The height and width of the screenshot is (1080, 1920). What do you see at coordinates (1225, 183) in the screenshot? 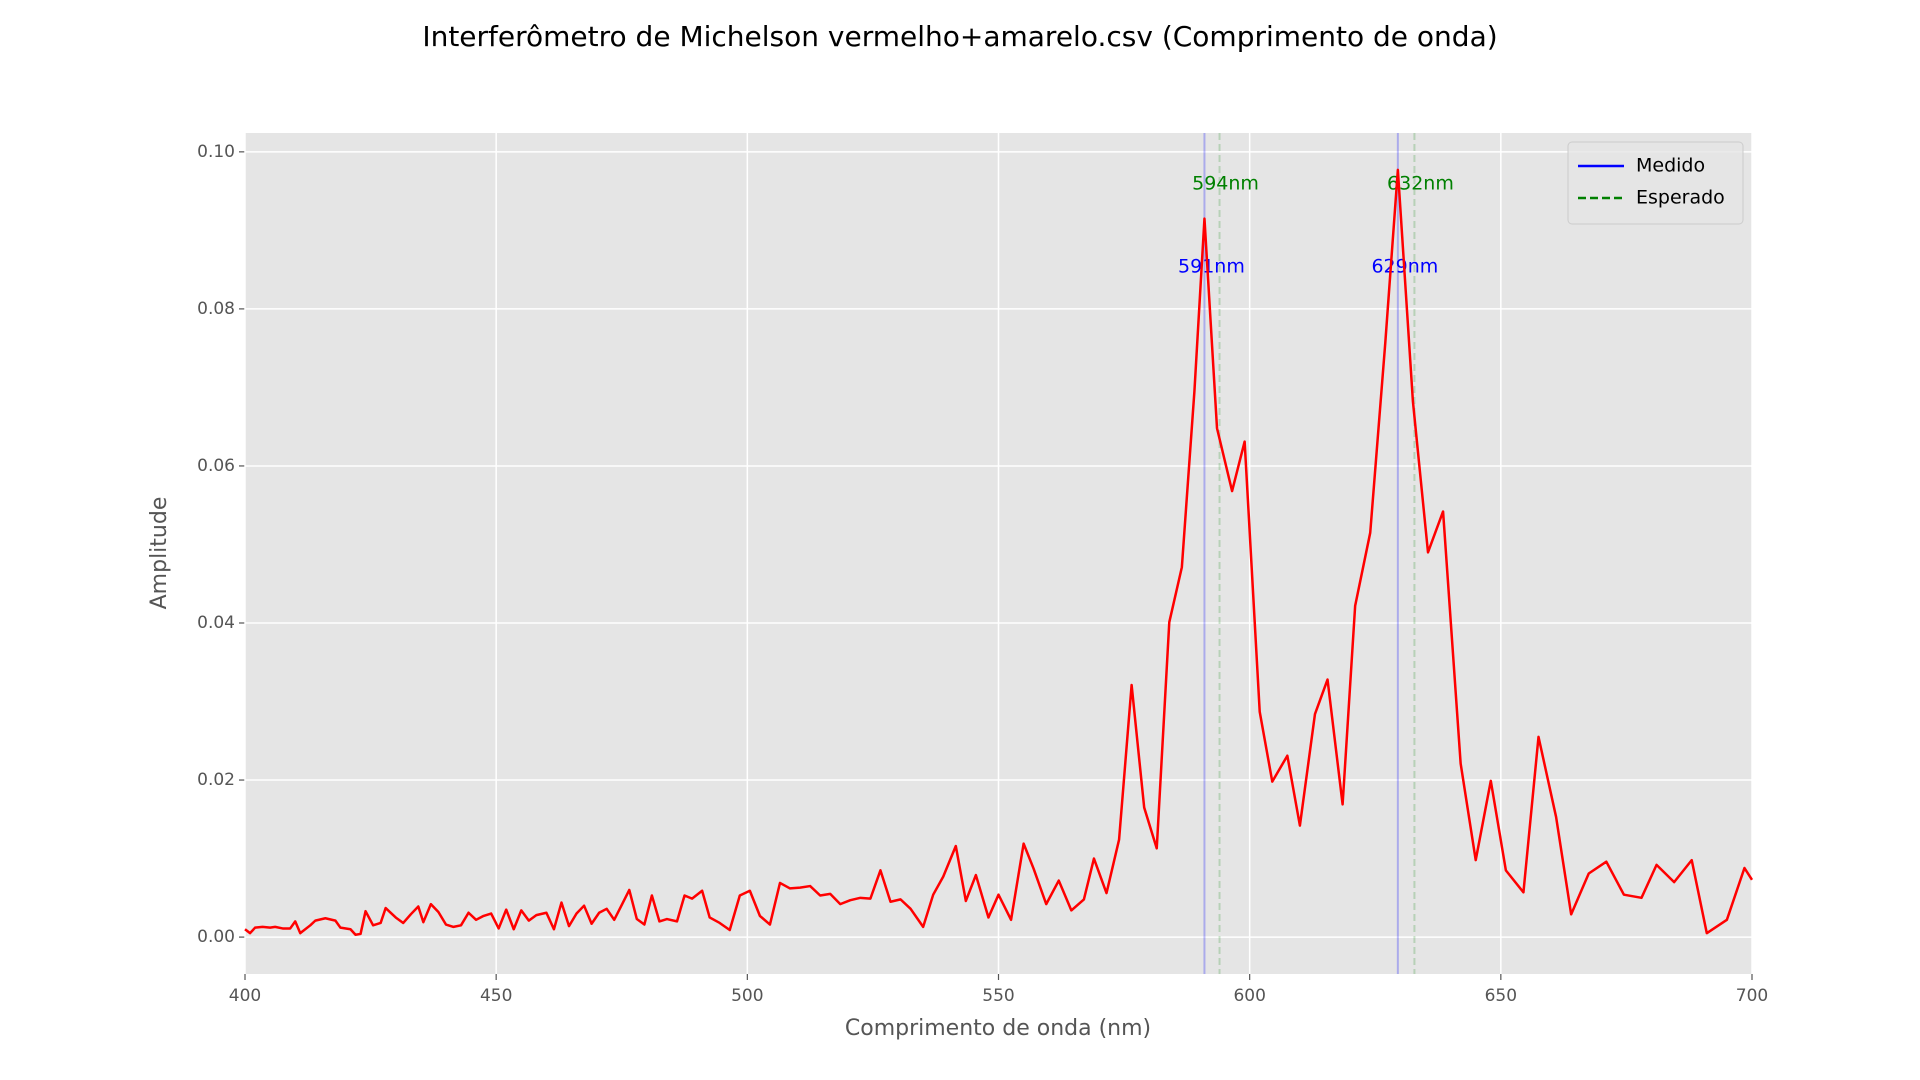
I see `reference-label: 594nm` at bounding box center [1225, 183].